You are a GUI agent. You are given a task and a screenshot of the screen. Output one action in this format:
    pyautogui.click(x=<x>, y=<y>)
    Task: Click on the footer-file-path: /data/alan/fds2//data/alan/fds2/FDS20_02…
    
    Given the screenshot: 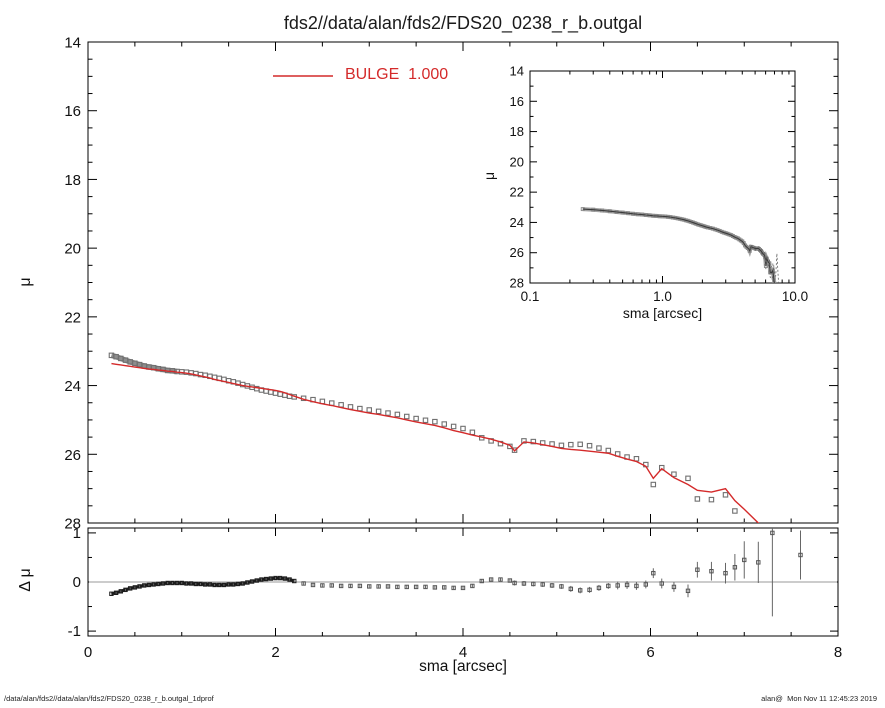 What is the action you would take?
    pyautogui.click(x=109, y=698)
    